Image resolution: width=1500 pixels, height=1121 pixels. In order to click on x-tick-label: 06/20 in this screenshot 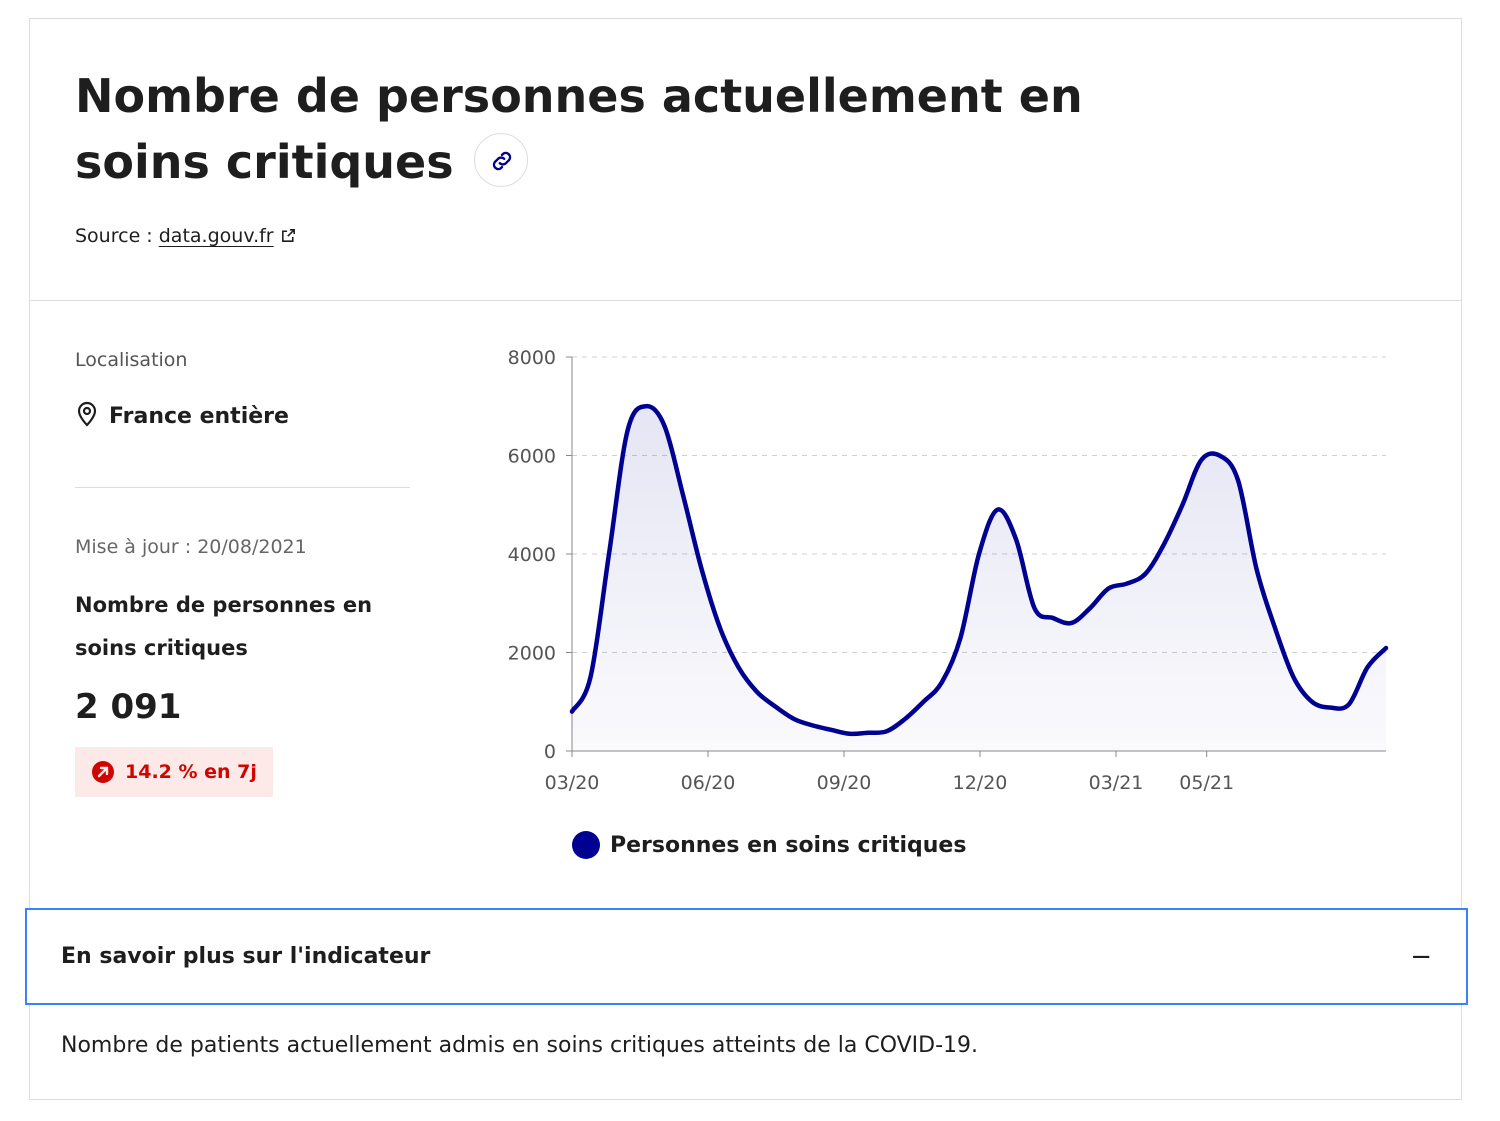, I will do `click(708, 783)`.